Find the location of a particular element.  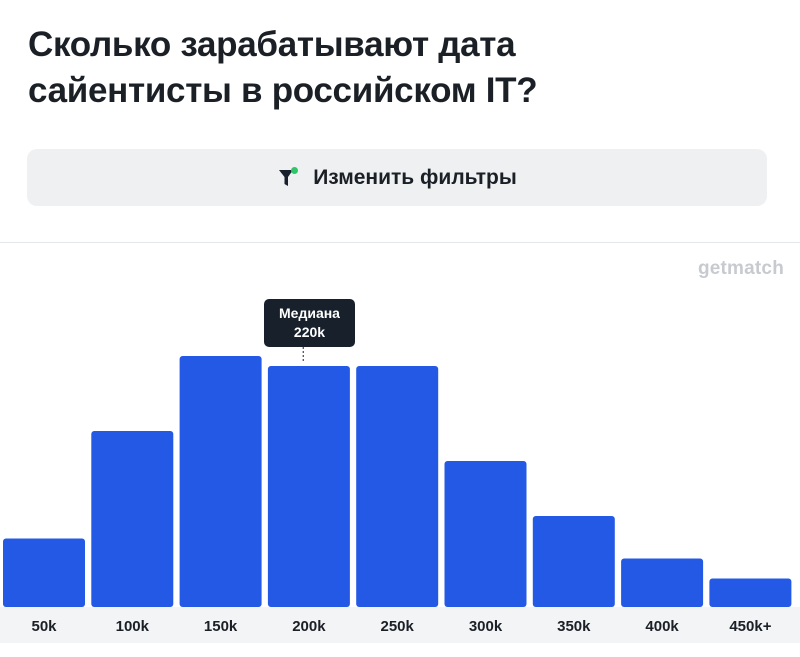

x-tick-label: 300k is located at coordinates (486, 626).